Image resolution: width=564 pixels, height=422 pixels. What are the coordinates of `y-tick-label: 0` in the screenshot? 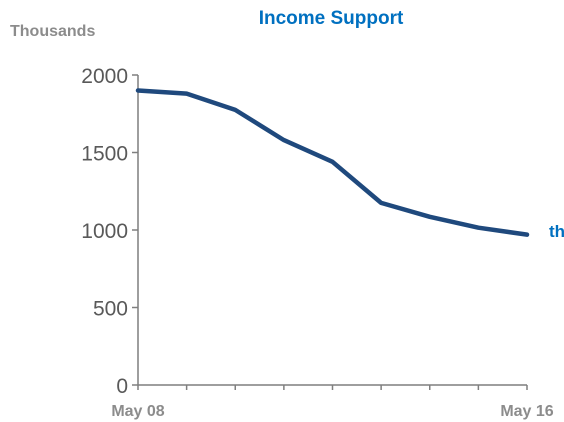 It's located at (122, 386).